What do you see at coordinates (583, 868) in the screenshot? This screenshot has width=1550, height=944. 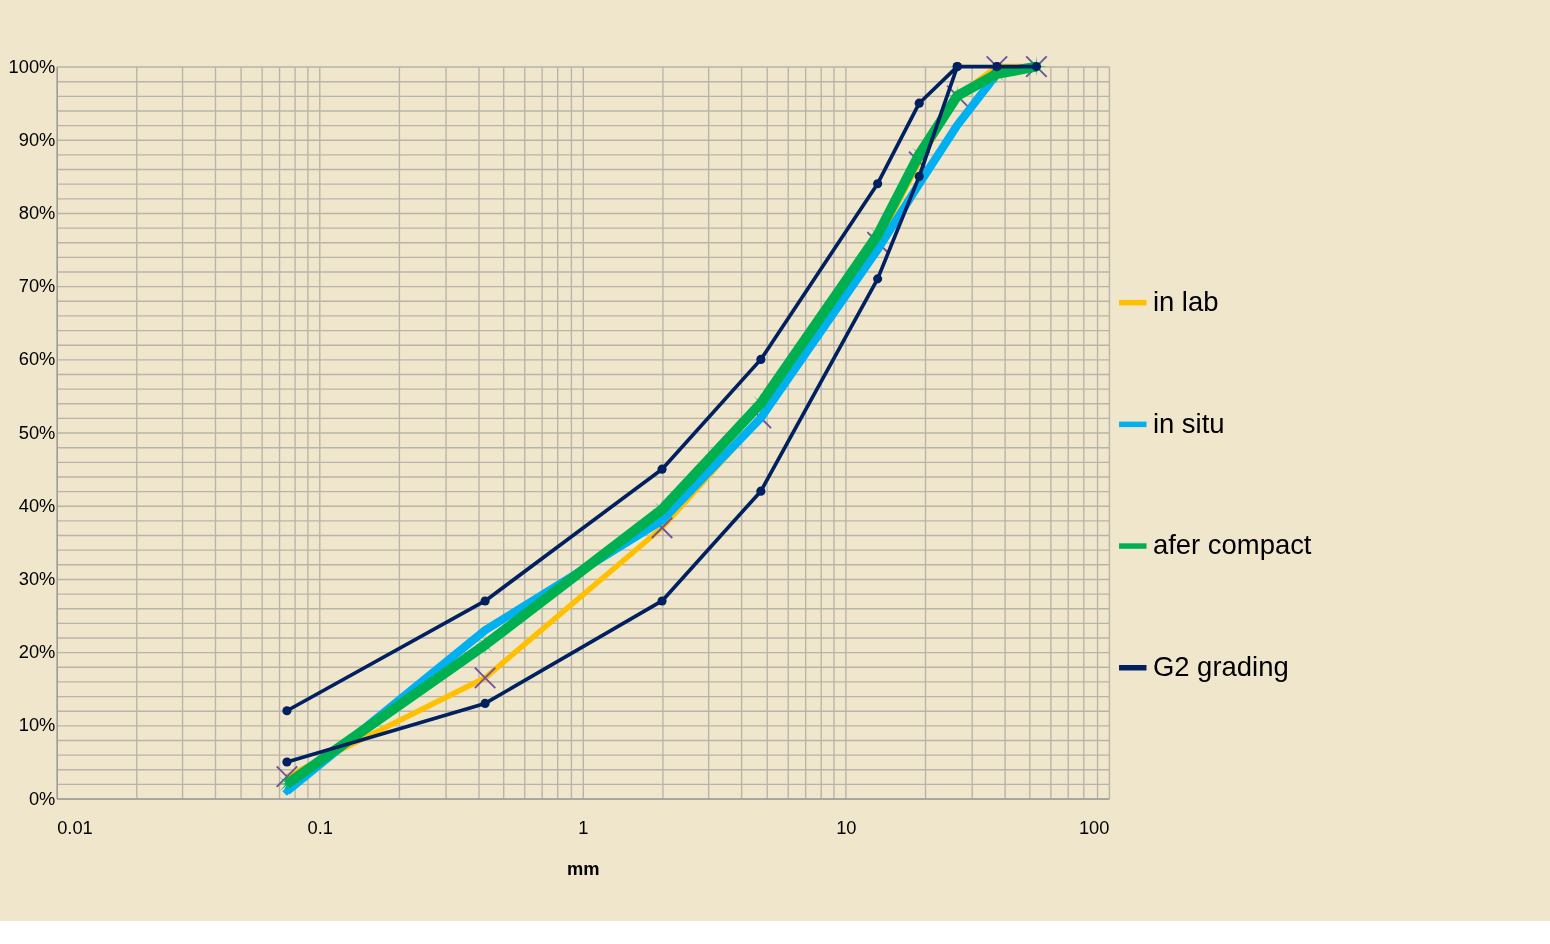 I see `x-axis-title: mm` at bounding box center [583, 868].